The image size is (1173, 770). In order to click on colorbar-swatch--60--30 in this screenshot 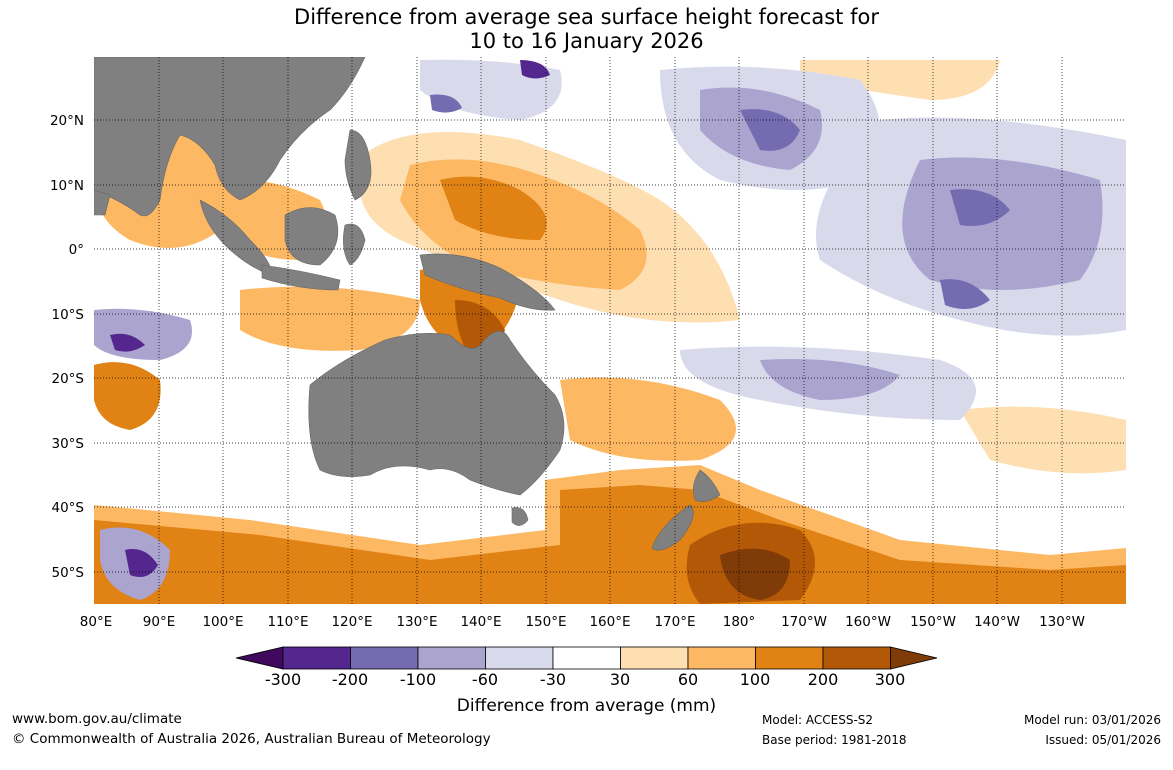, I will do `click(519, 658)`.